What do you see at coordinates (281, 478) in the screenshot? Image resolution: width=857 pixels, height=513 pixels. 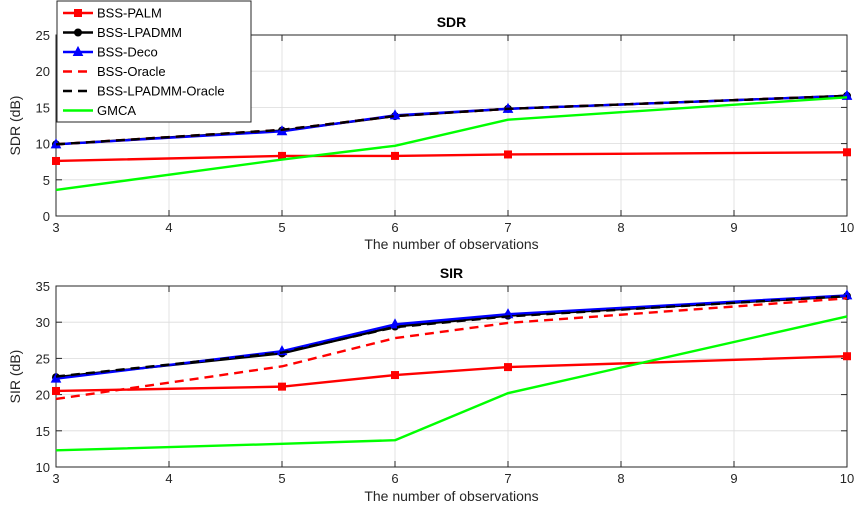 I see `chart-sir-xtick-label-5: 5` at bounding box center [281, 478].